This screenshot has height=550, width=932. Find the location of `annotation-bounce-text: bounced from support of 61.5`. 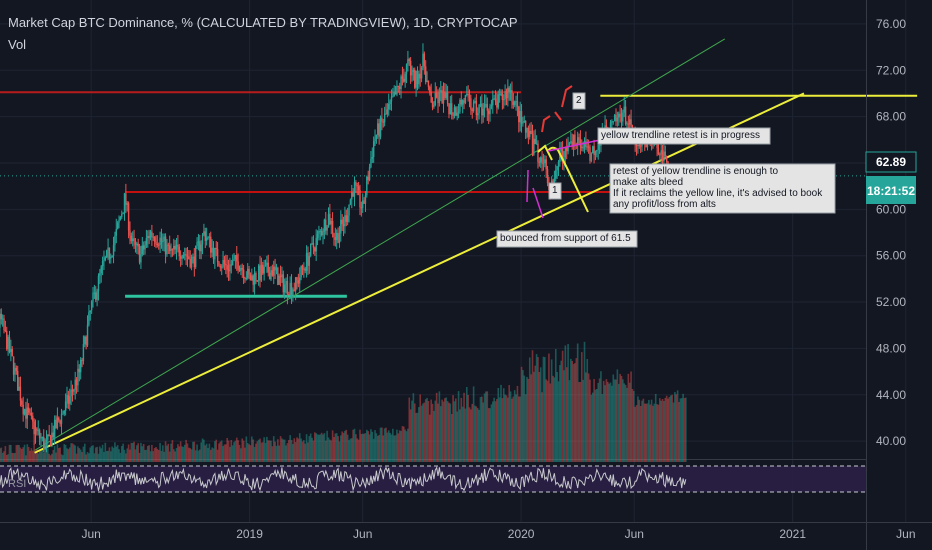

annotation-bounce-text: bounced from support of 61.5 is located at coordinates (565, 238).